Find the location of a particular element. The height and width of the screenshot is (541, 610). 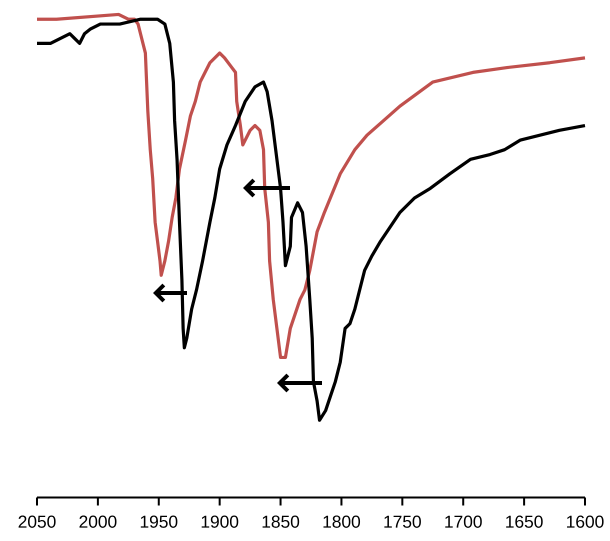

x-tick-label: 2050 is located at coordinates (37, 522).